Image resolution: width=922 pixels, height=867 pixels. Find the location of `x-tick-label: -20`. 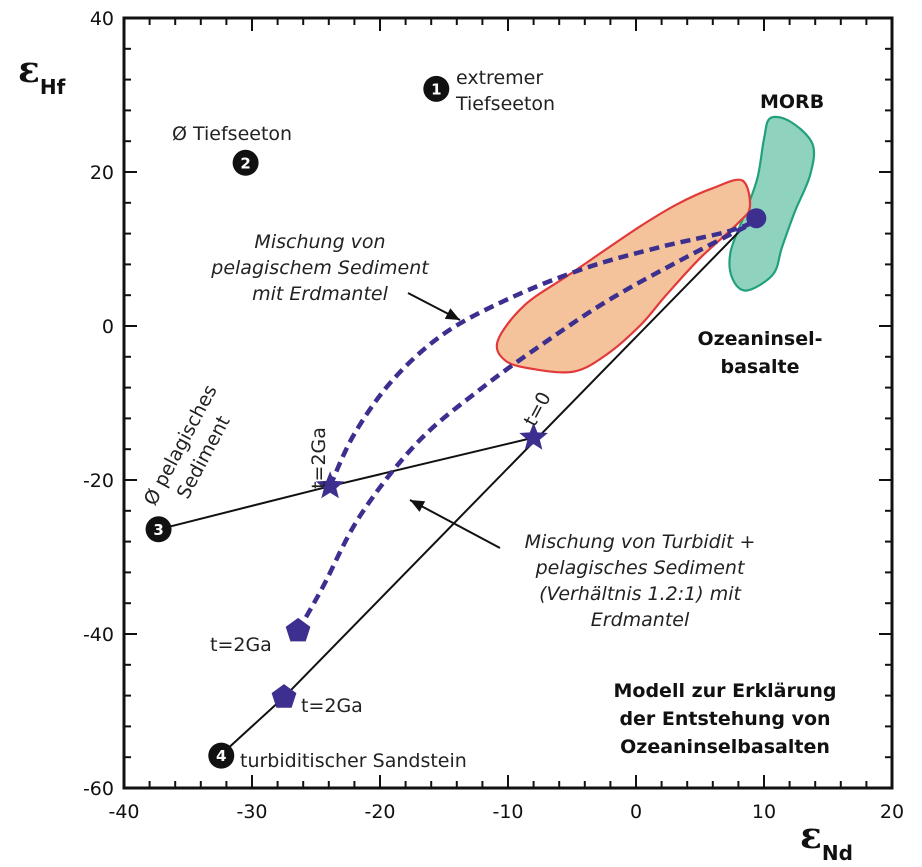

x-tick-label: -20 is located at coordinates (379, 812).